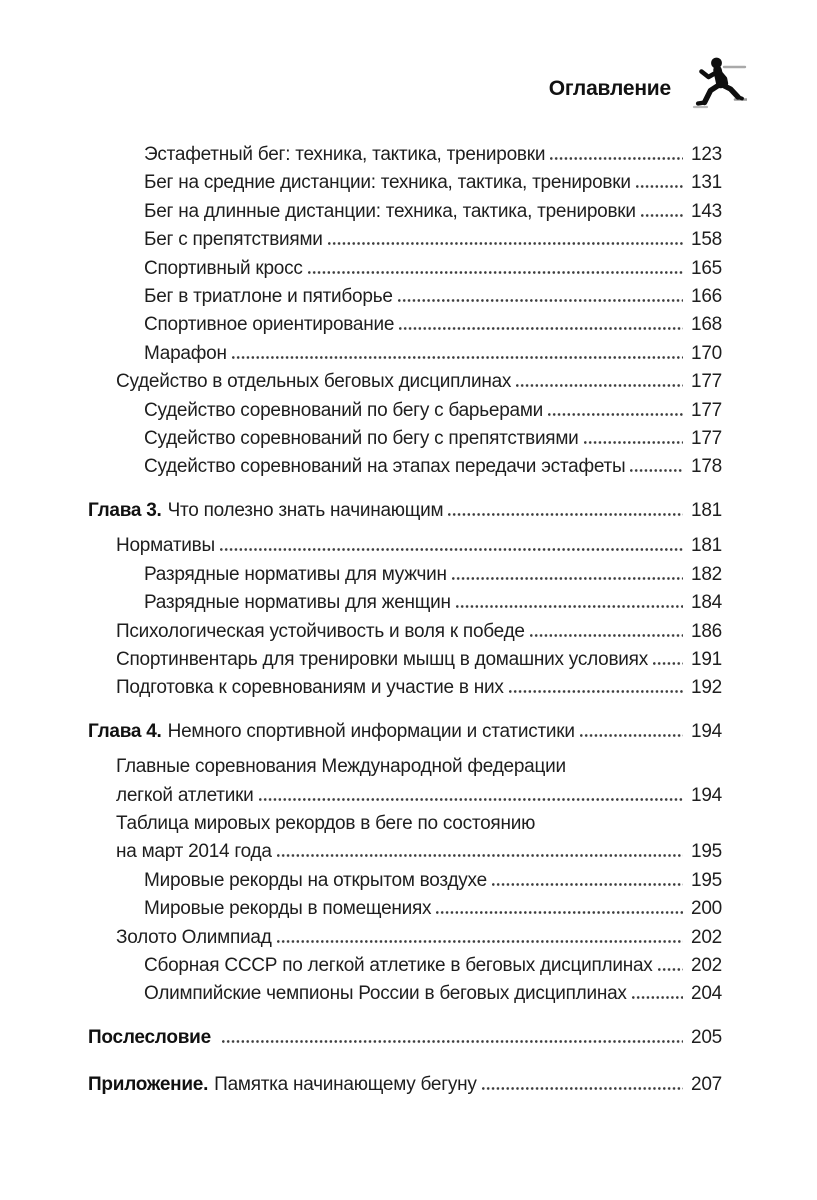 The image size is (817, 1200). I want to click on toc-entry-page: 184, so click(706, 603).